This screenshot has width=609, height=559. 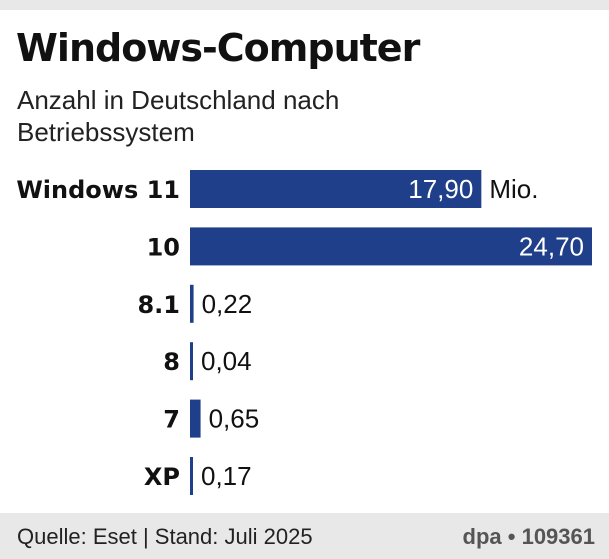 What do you see at coordinates (162, 477) in the screenshot?
I see `category-label: XP` at bounding box center [162, 477].